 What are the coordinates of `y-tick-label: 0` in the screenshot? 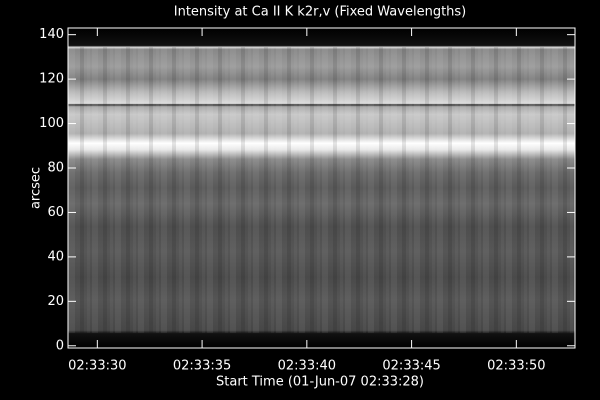 It's located at (60, 345).